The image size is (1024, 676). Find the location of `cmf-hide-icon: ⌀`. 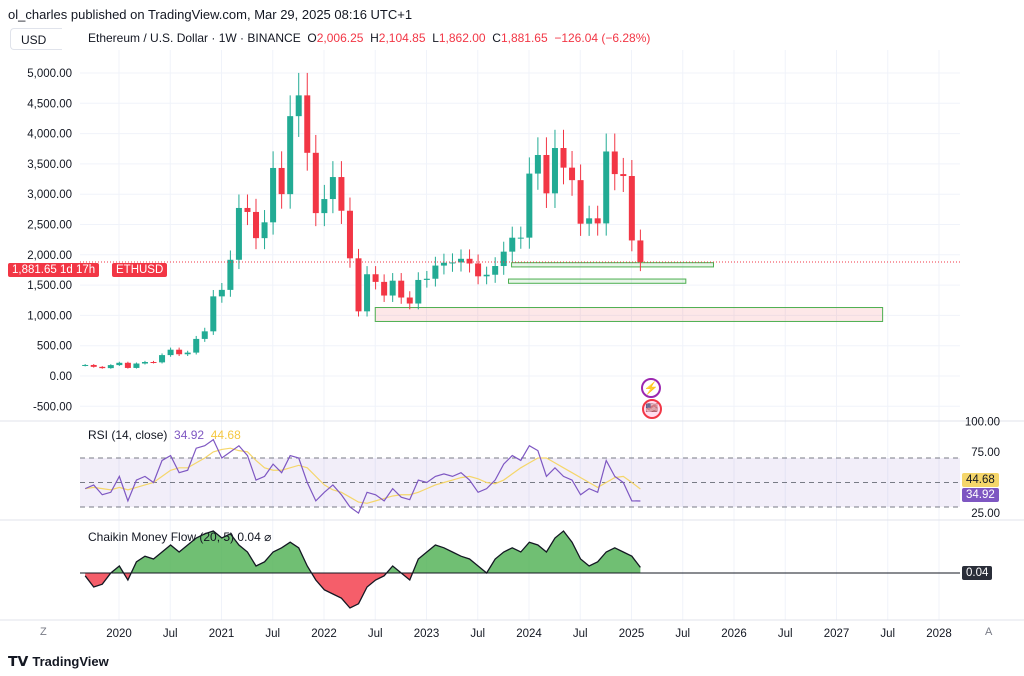

cmf-hide-icon: ⌀ is located at coordinates (268, 537).